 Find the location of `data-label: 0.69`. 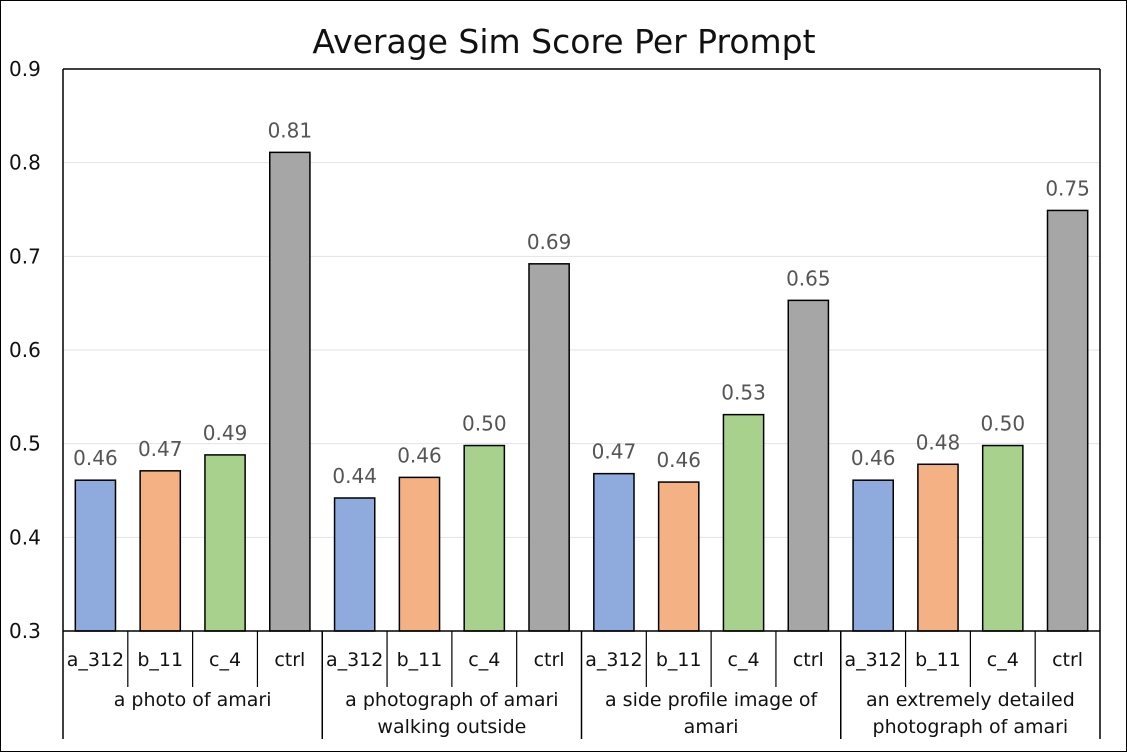

data-label: 0.69 is located at coordinates (549, 242).